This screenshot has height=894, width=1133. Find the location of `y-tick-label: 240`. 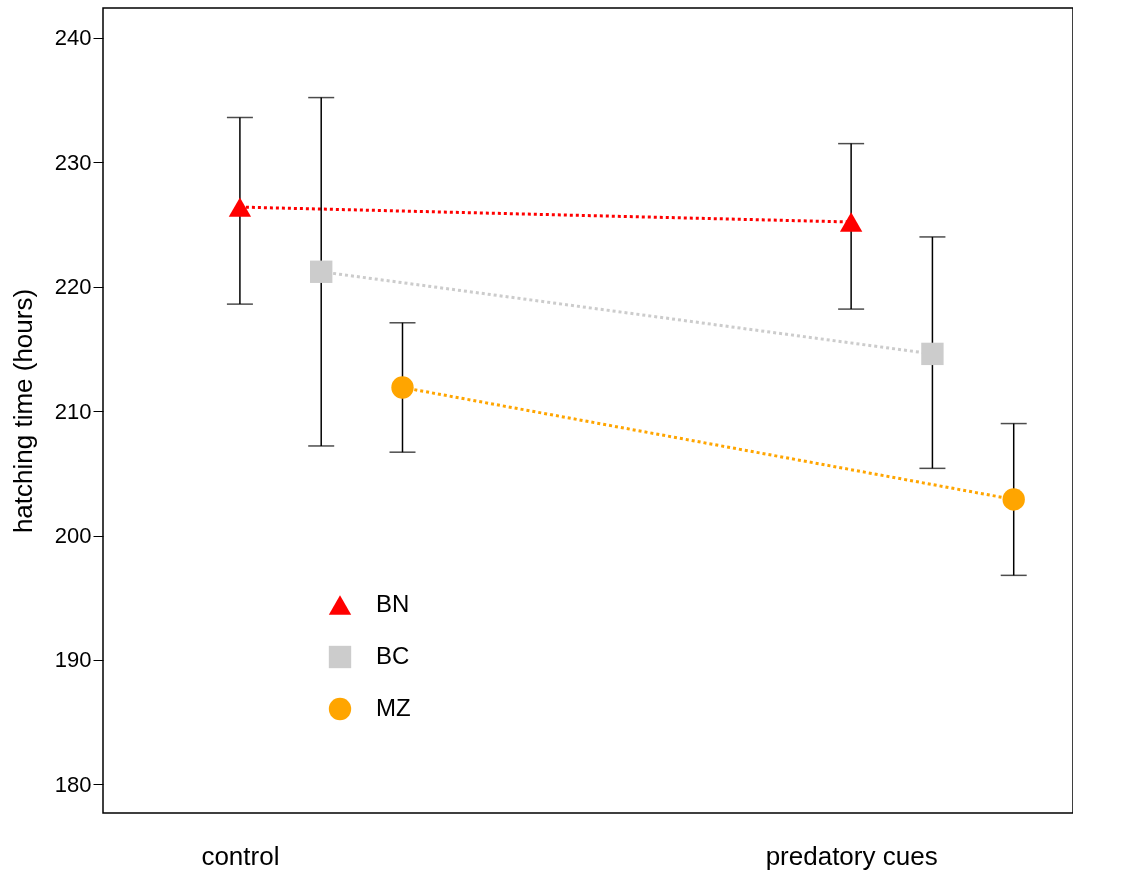

y-tick-label: 240 is located at coordinates (73, 38).